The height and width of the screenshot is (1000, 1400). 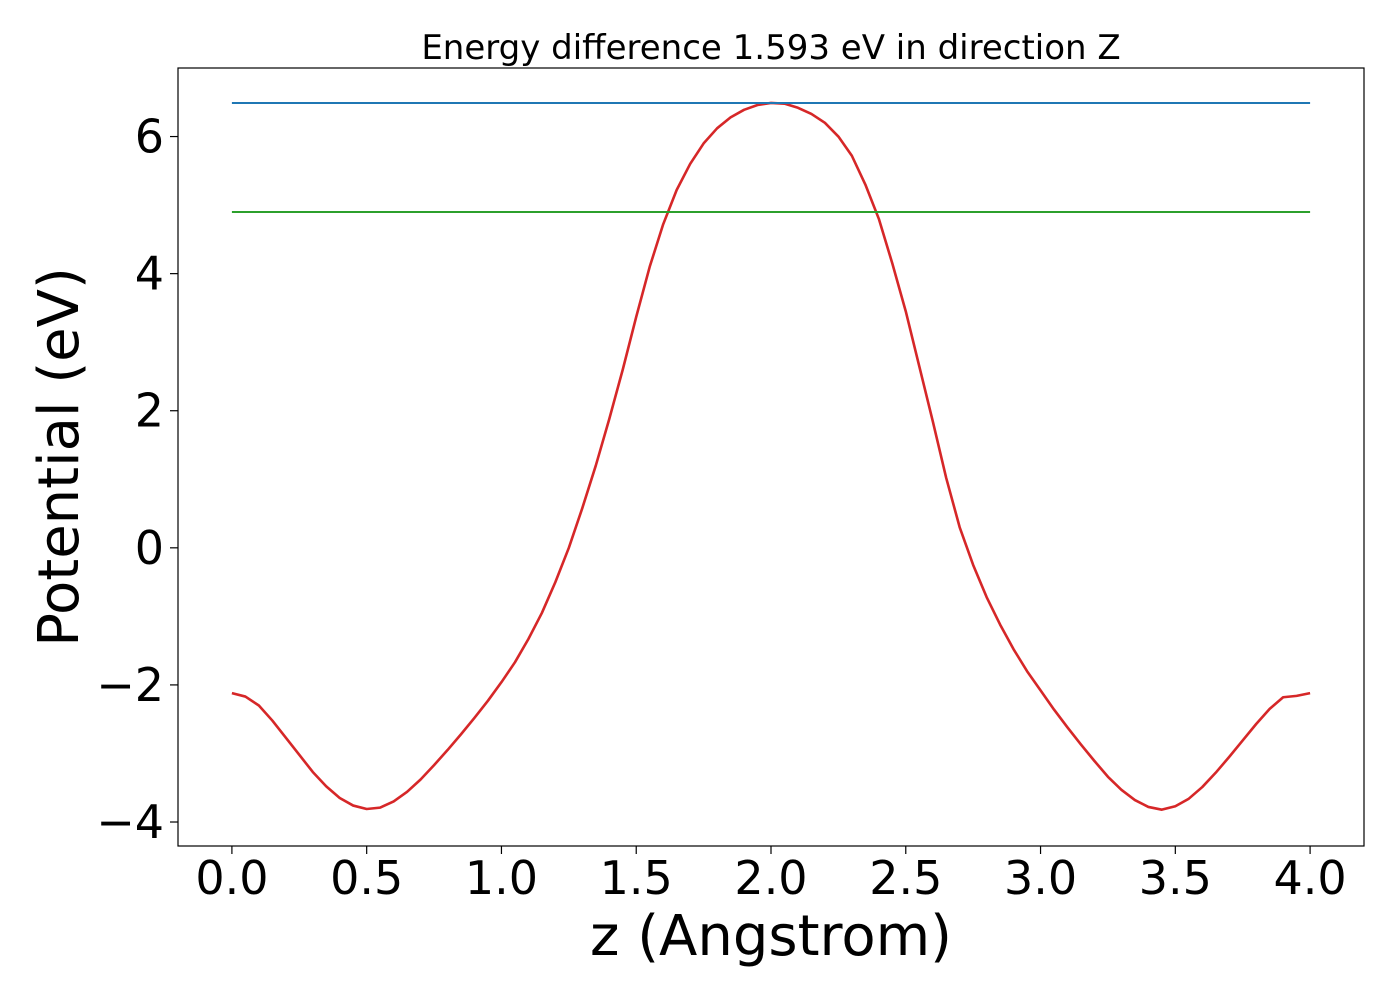 I want to click on y-tick-label: 2, so click(x=149, y=411).